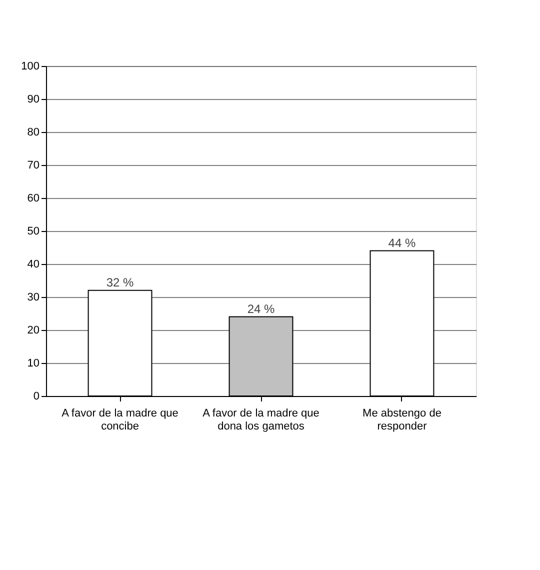  Describe the element at coordinates (33, 330) in the screenshot. I see `y-tick-label: 20` at that location.